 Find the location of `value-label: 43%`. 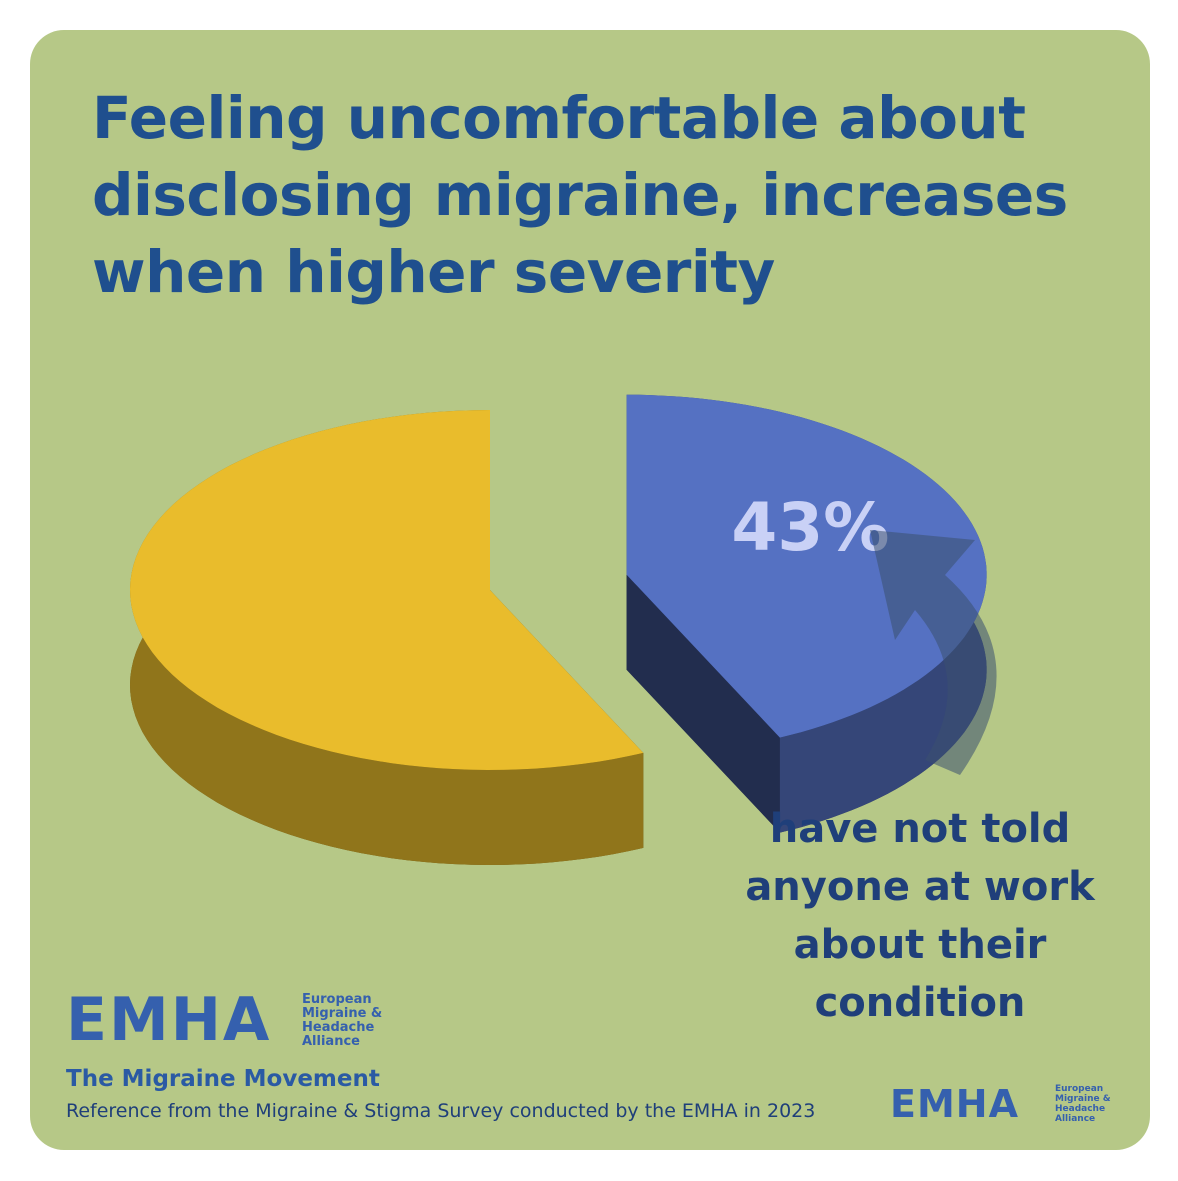

value-label: 43% is located at coordinates (810, 527).